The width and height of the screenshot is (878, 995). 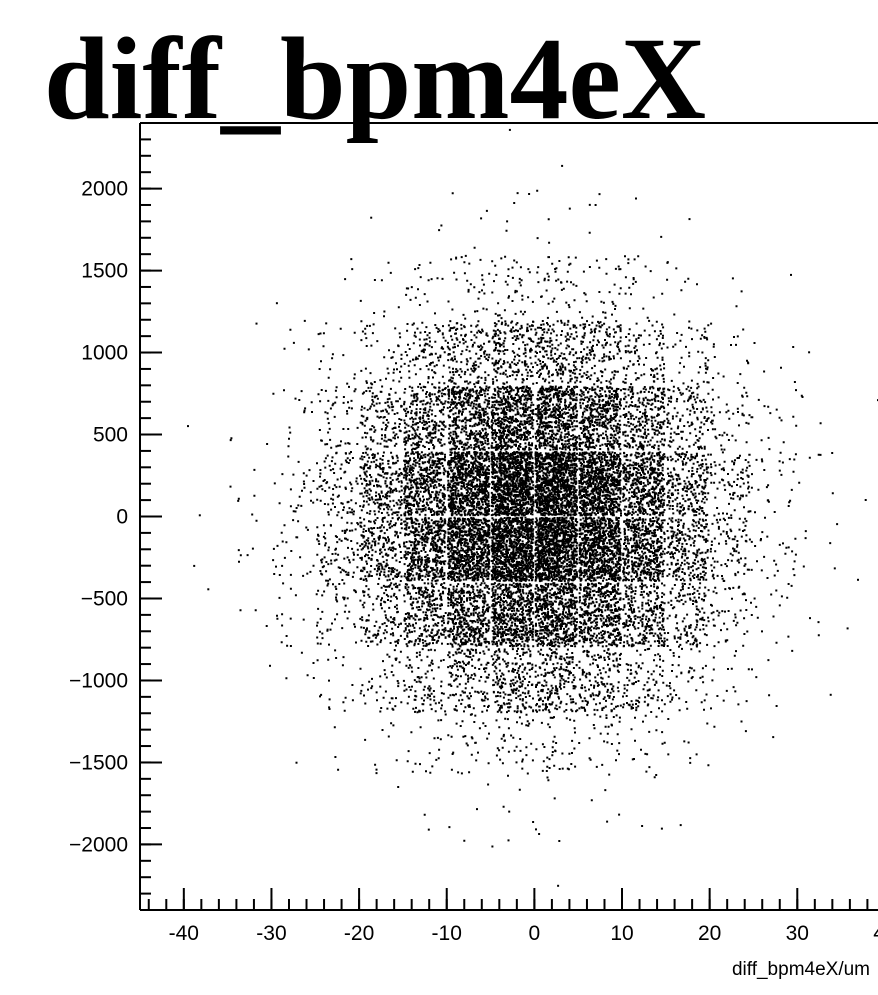 What do you see at coordinates (801, 969) in the screenshot?
I see `x-axis-label: diff_bpm4eX/um` at bounding box center [801, 969].